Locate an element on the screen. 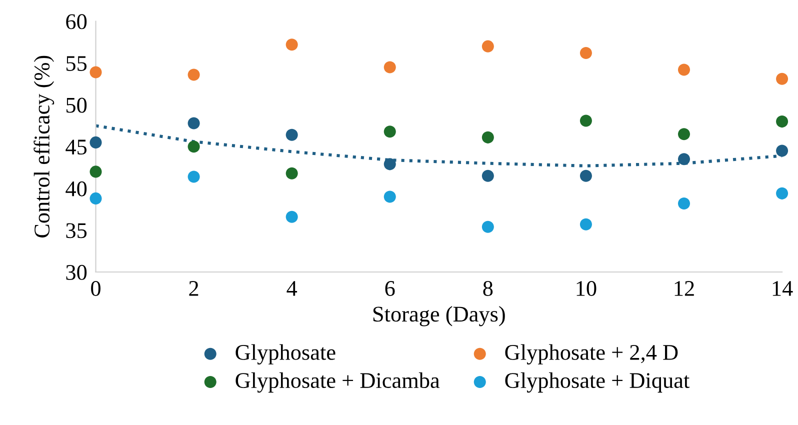 The width and height of the screenshot is (798, 425). x-tick-label: 0 is located at coordinates (95, 288).